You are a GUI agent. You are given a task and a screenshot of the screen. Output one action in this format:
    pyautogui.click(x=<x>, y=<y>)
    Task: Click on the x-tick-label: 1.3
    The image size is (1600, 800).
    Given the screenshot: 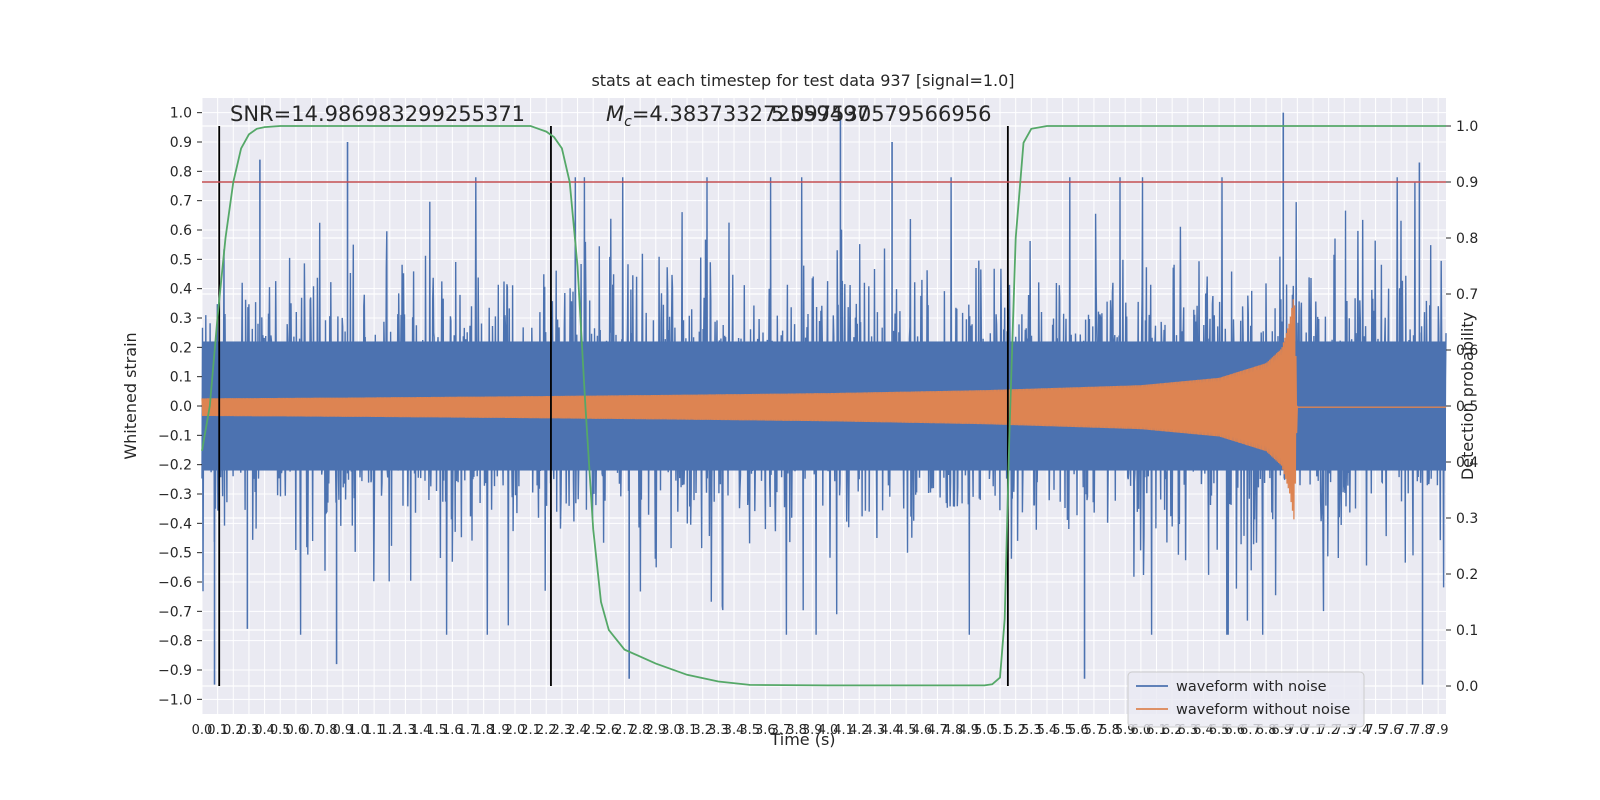 What is the action you would take?
    pyautogui.click(x=405, y=730)
    